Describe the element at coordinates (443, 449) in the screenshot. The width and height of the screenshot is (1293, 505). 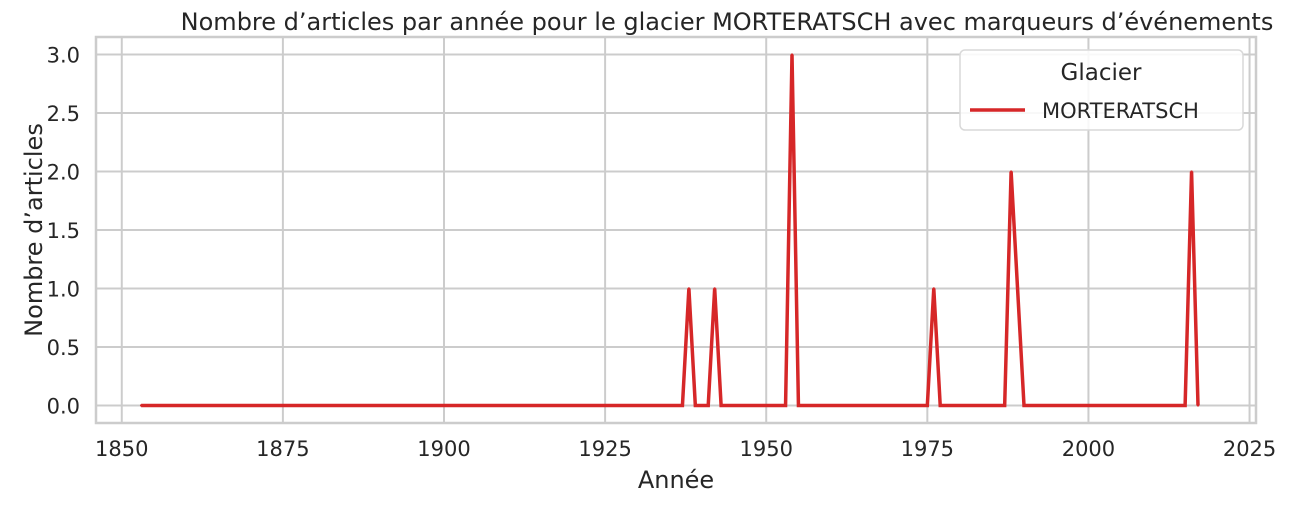
I see `x-tick-label: 1900` at that location.